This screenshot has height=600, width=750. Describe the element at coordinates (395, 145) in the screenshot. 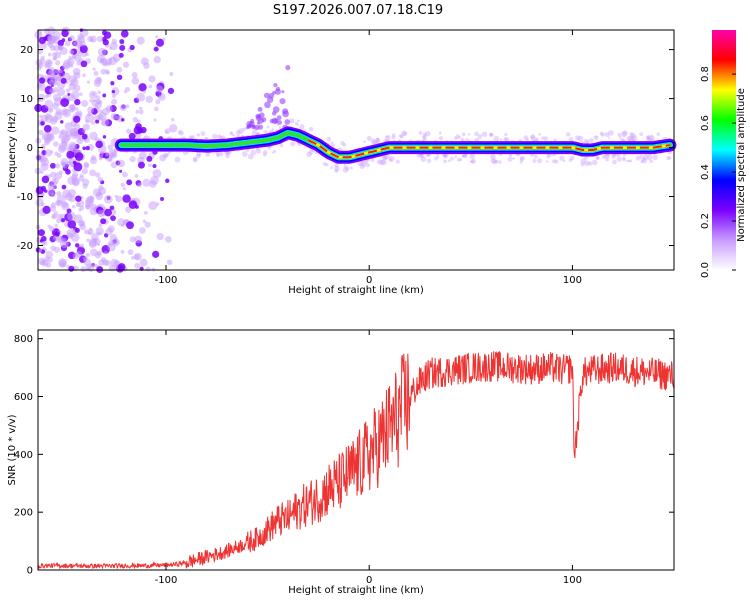

I see `spectrogram-ridge` at that location.